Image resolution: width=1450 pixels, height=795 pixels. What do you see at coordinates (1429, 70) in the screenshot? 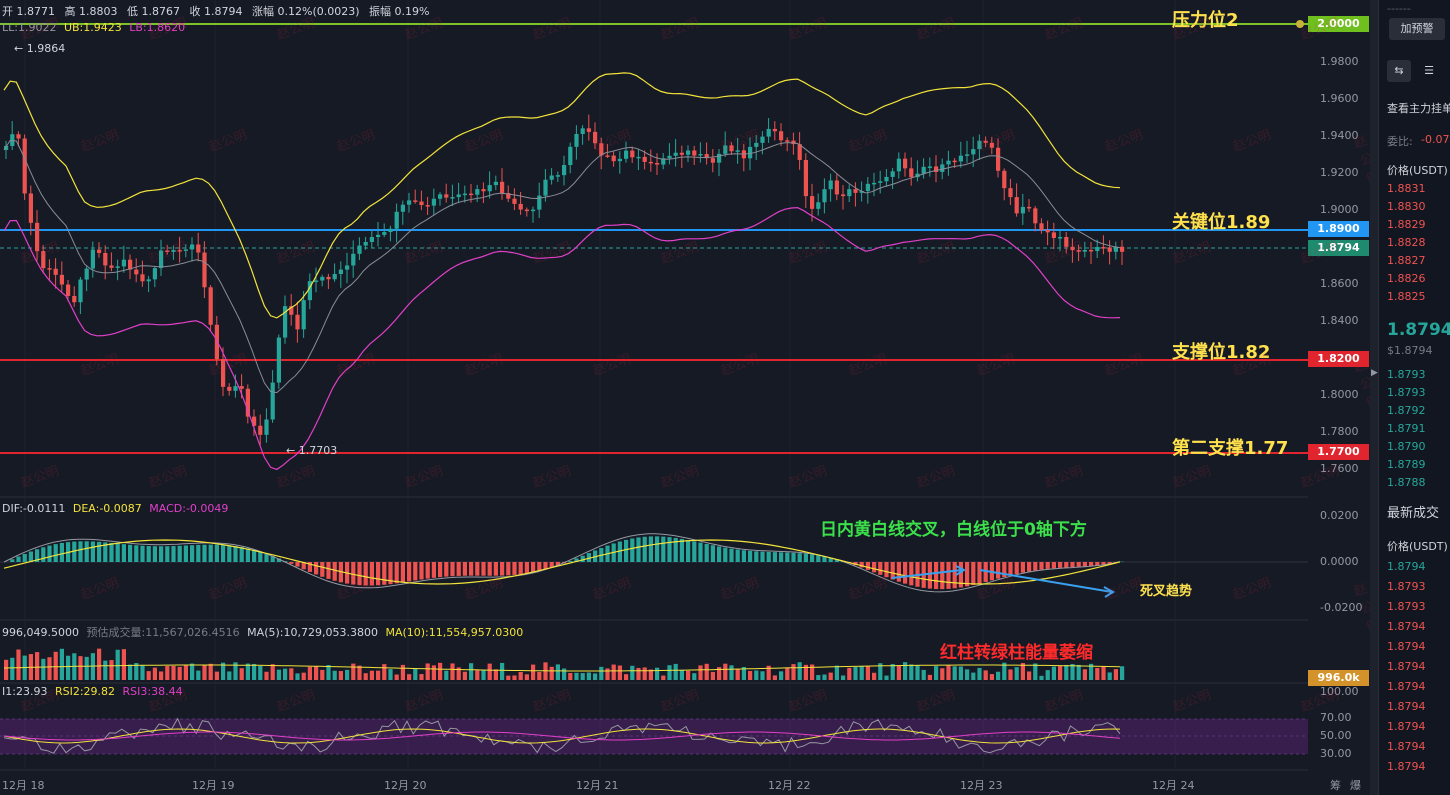
I see `orderbook-list-icon: ☰` at bounding box center [1429, 70].